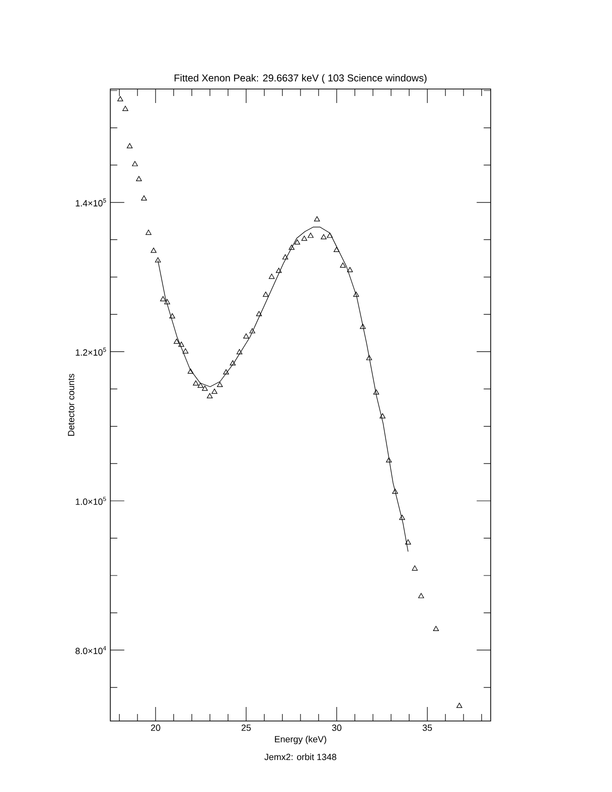  What do you see at coordinates (337, 727) in the screenshot?
I see `x-tick-label: 30` at bounding box center [337, 727].